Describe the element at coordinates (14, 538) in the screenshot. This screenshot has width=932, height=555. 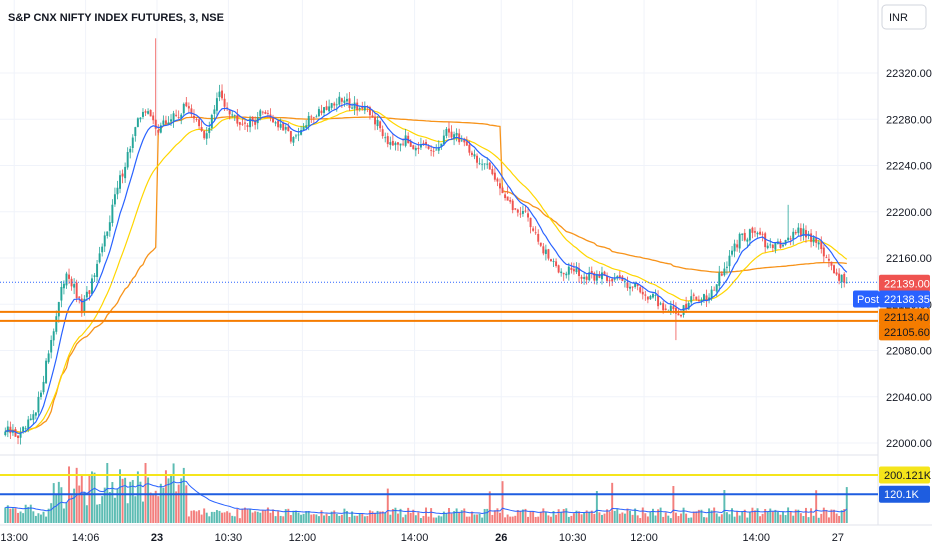
I see `time-tick-label: 13:00` at that location.